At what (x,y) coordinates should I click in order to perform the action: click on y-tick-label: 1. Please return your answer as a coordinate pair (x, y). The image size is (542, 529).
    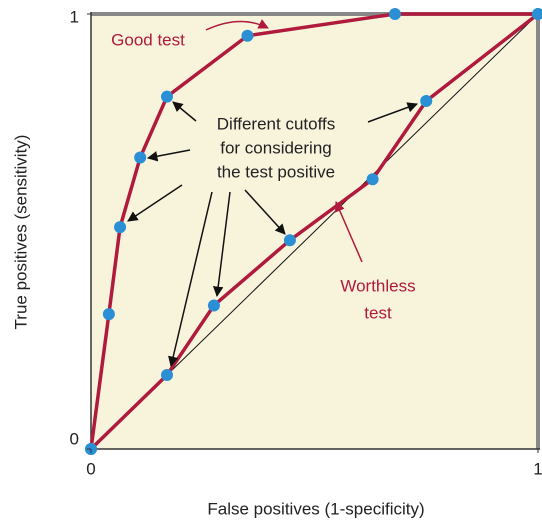
    Looking at the image, I should click on (74, 16).